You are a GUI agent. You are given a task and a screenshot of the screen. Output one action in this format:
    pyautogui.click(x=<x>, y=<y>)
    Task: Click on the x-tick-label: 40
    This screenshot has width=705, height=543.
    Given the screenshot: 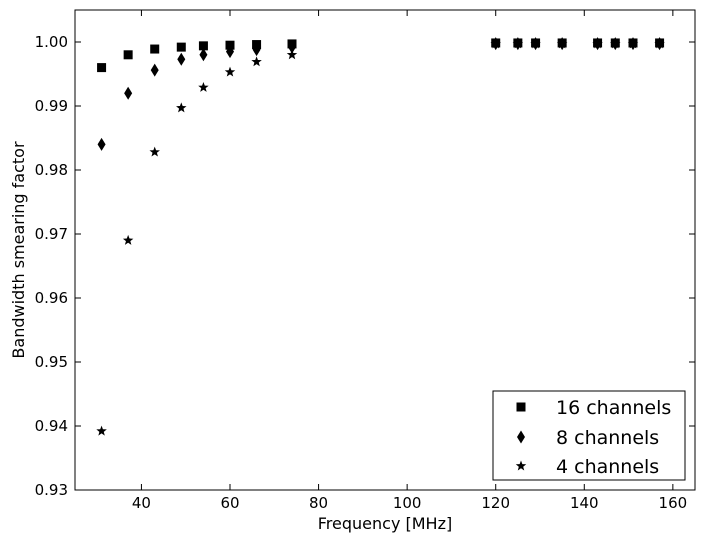 What is the action you would take?
    pyautogui.click(x=141, y=503)
    